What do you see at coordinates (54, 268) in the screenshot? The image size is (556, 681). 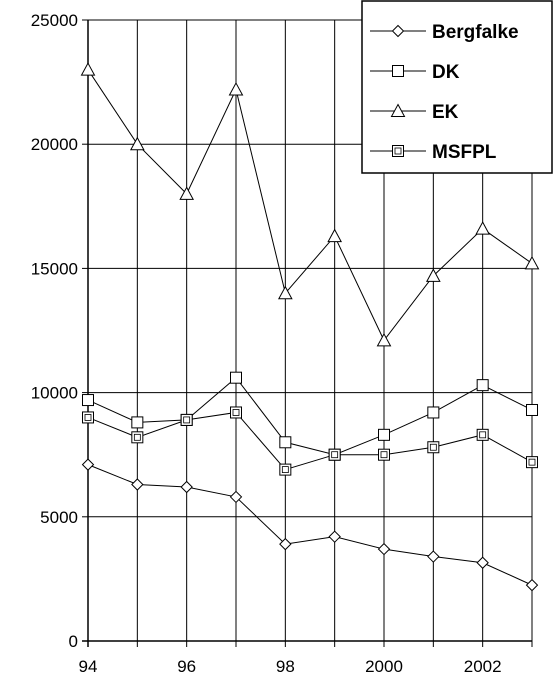 I see `y-tick-label: 15000` at bounding box center [54, 268].